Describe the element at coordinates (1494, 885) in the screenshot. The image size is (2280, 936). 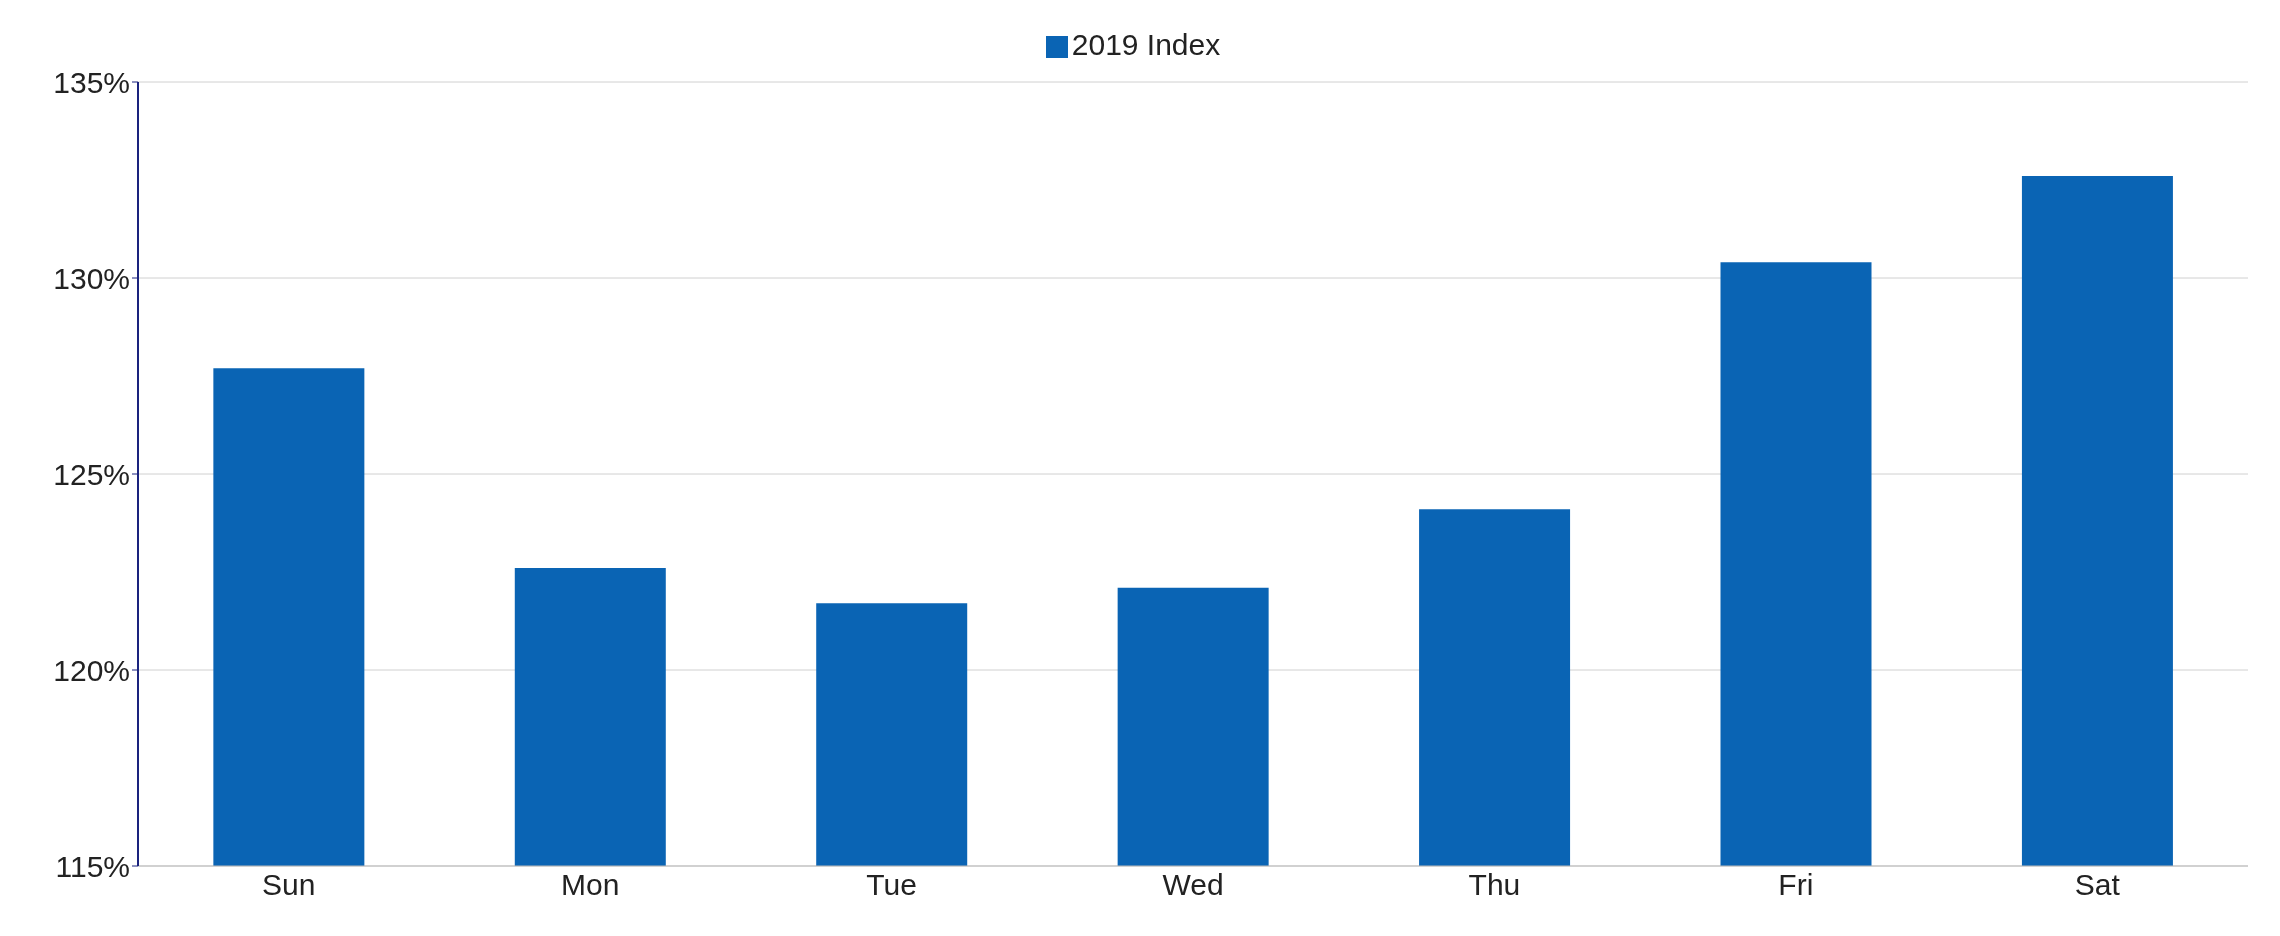
I see `x-tick-label: Thu` at that location.